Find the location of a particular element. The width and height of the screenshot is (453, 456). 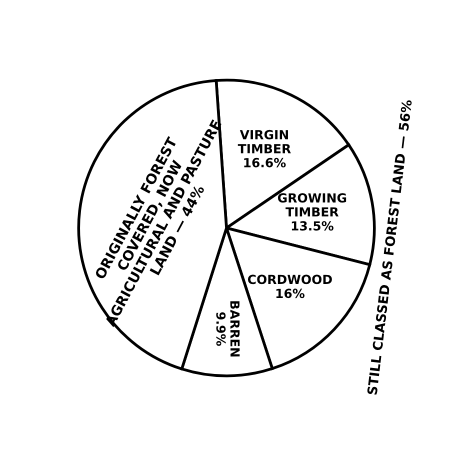

slice-label: VIRGIN TIMBER is located at coordinates (264, 142).